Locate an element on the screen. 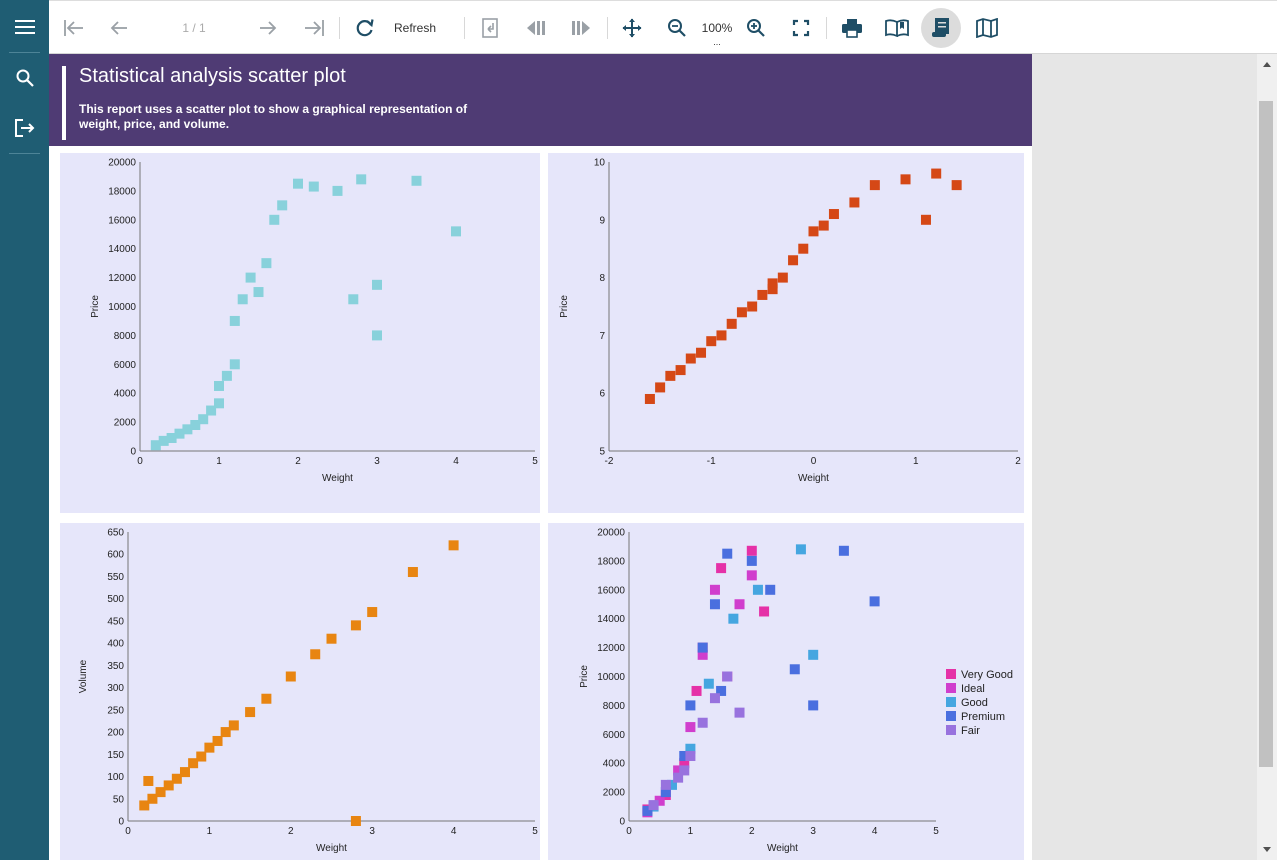  arrow-left-icon is located at coordinates (118, 28).